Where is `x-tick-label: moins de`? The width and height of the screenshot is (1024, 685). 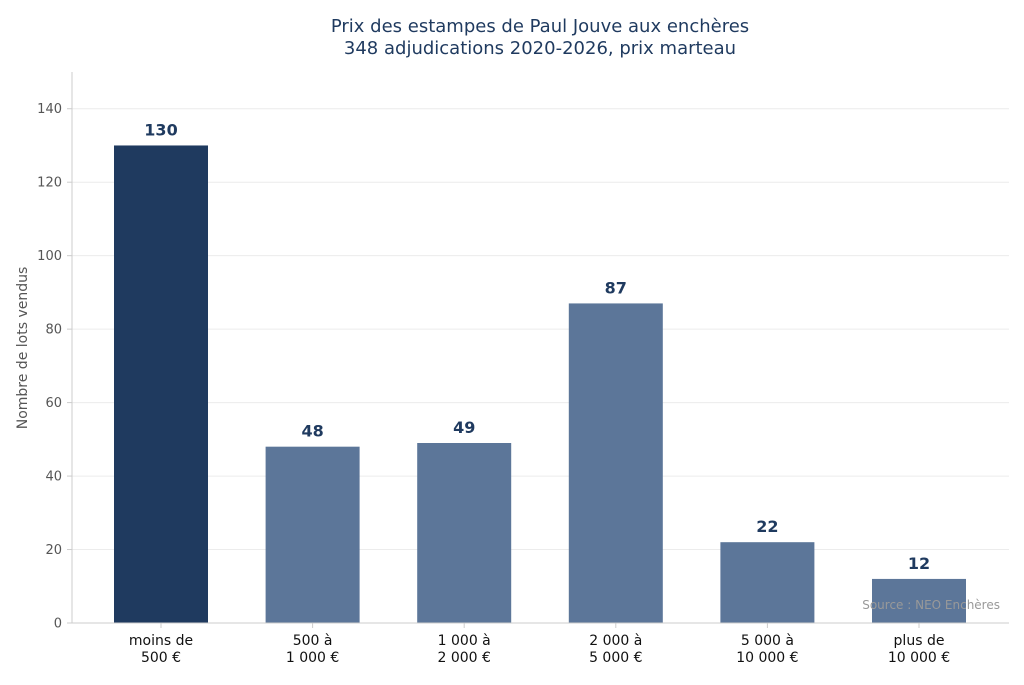
x-tick-label: moins de is located at coordinates (161, 641).